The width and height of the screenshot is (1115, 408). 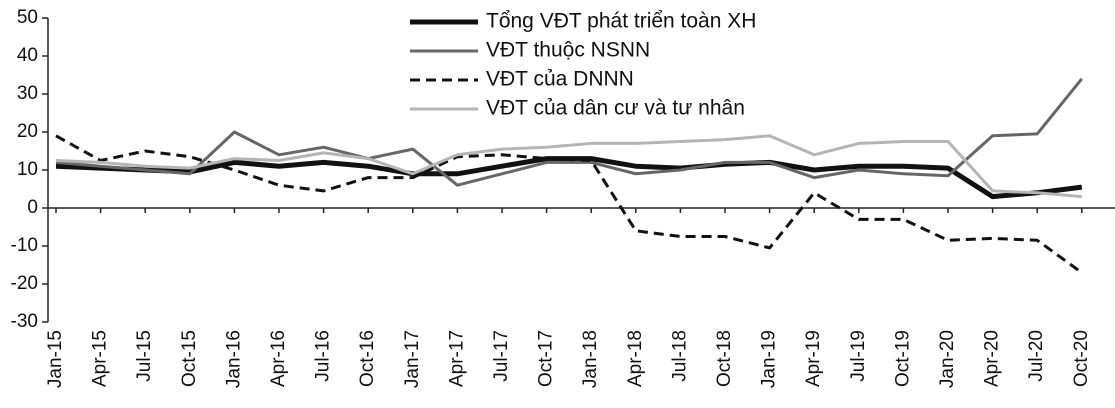 I want to click on x-tick-label: Jul-20, so click(x=1036, y=356).